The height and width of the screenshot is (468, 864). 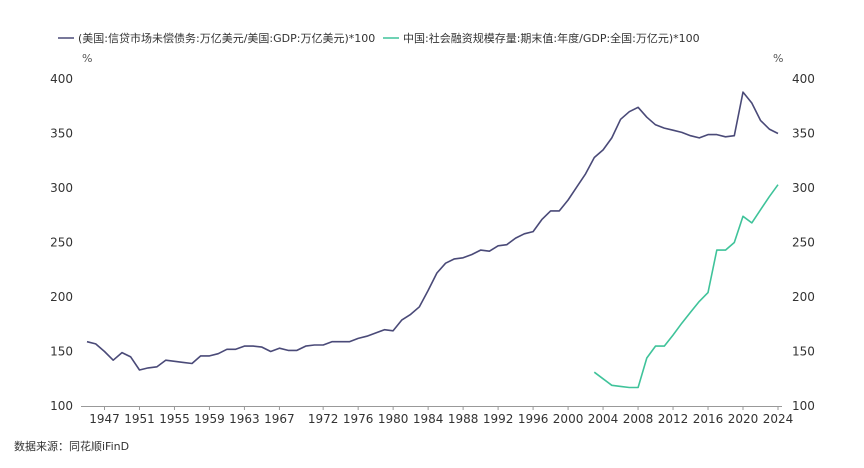 I want to click on x-tick-1972: 1972, so click(x=323, y=419).